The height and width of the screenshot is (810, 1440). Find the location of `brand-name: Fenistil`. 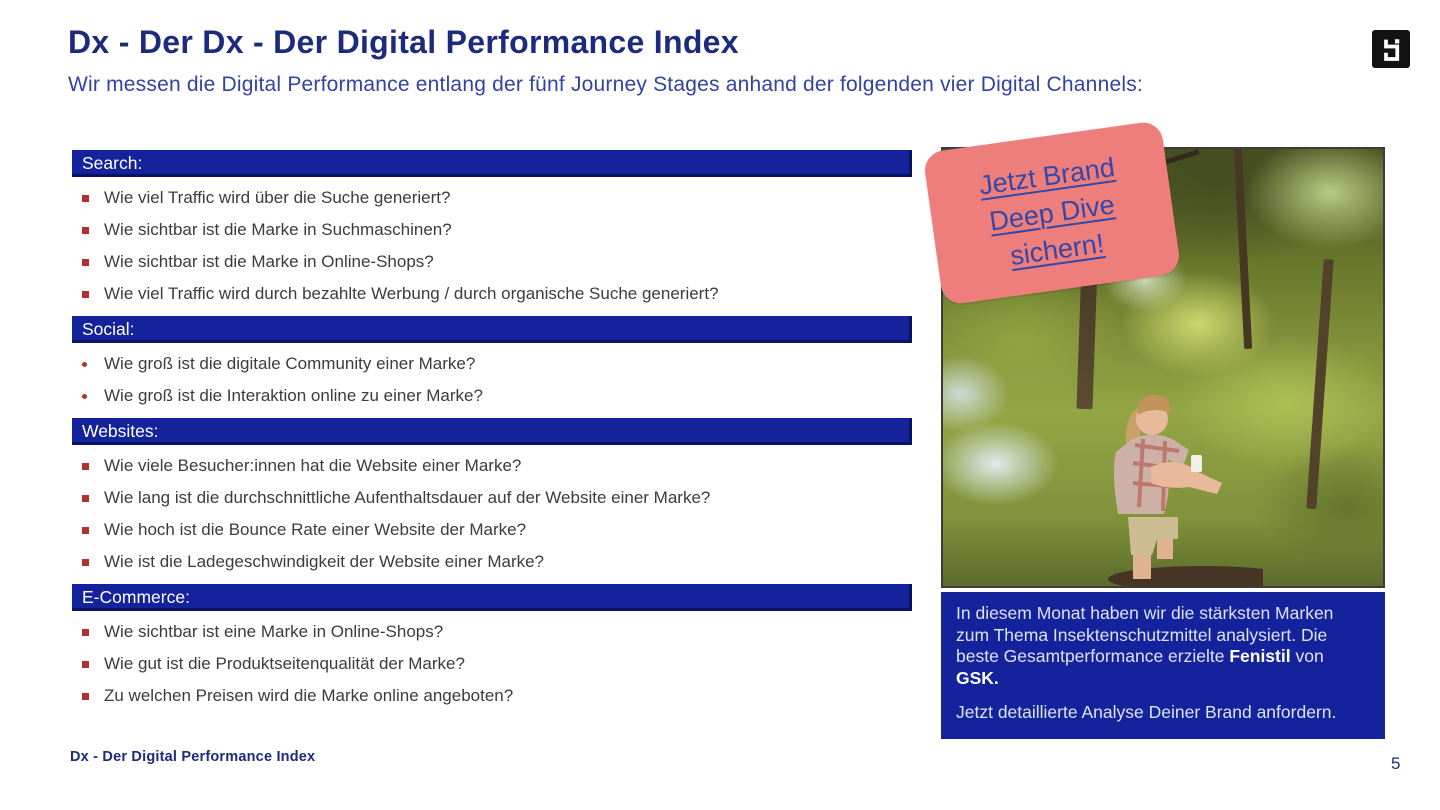

brand-name: Fenistil is located at coordinates (1260, 656).